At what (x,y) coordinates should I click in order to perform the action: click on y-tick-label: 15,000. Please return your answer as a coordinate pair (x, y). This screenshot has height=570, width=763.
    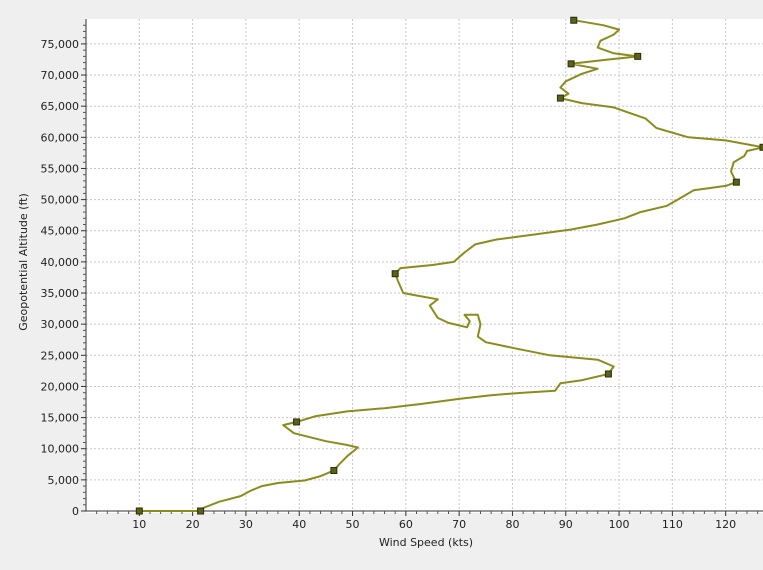
    Looking at the image, I should click on (60, 418).